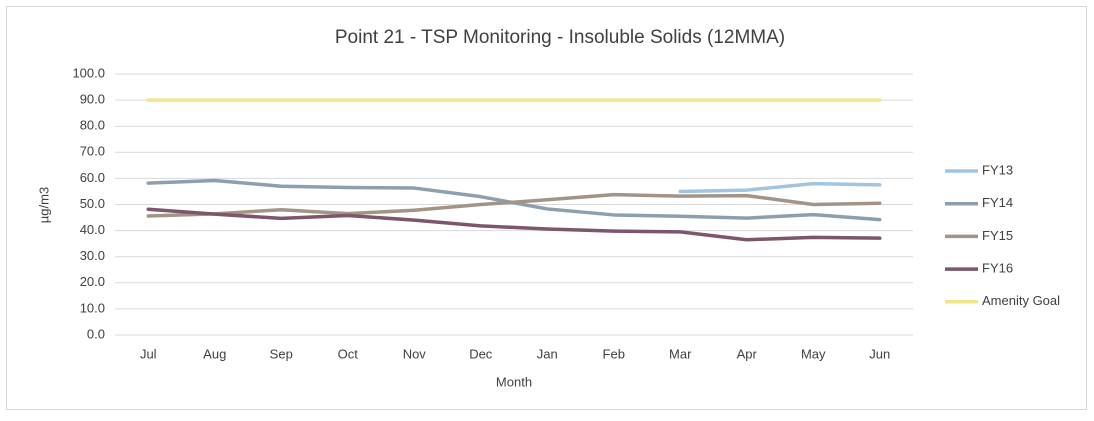 The width and height of the screenshot is (1094, 421). Describe the element at coordinates (879, 353) in the screenshot. I see `x-tick-label: Jun` at that location.